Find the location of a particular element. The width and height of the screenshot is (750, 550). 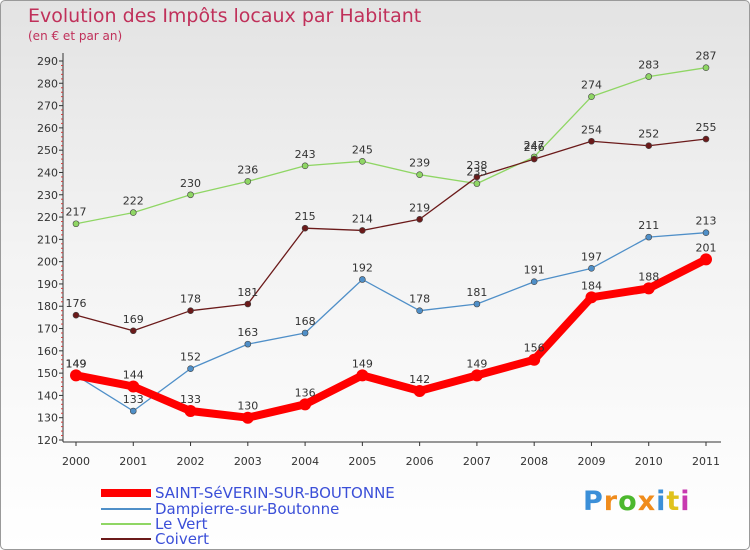

y-tick-label: 200 is located at coordinates (47, 262).